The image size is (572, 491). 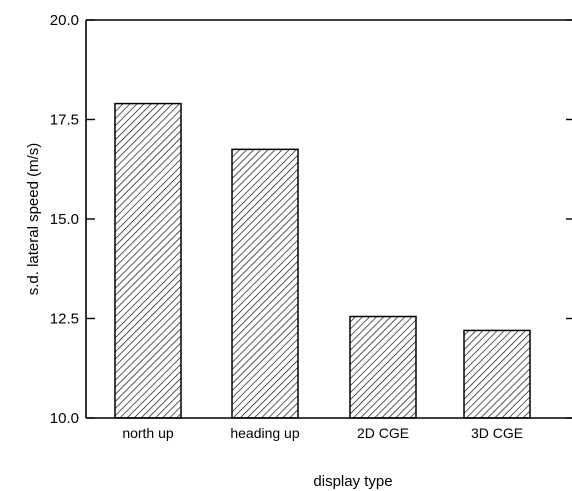 What do you see at coordinates (64, 120) in the screenshot?
I see `y-tick-label: 17.5` at bounding box center [64, 120].